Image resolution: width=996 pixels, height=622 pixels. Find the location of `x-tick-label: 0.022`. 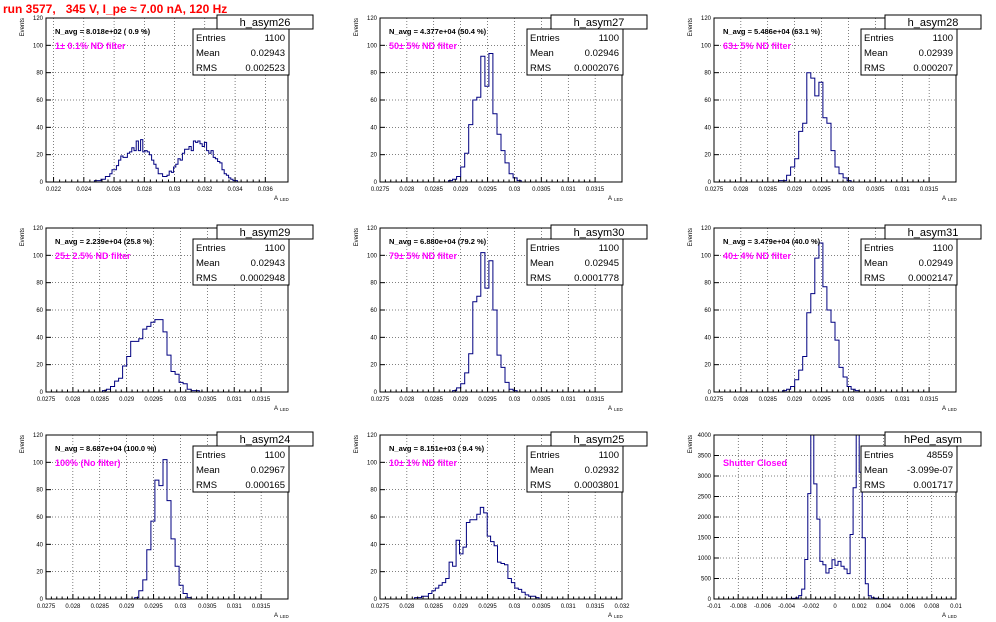

x-tick-label: 0.022 is located at coordinates (54, 190).